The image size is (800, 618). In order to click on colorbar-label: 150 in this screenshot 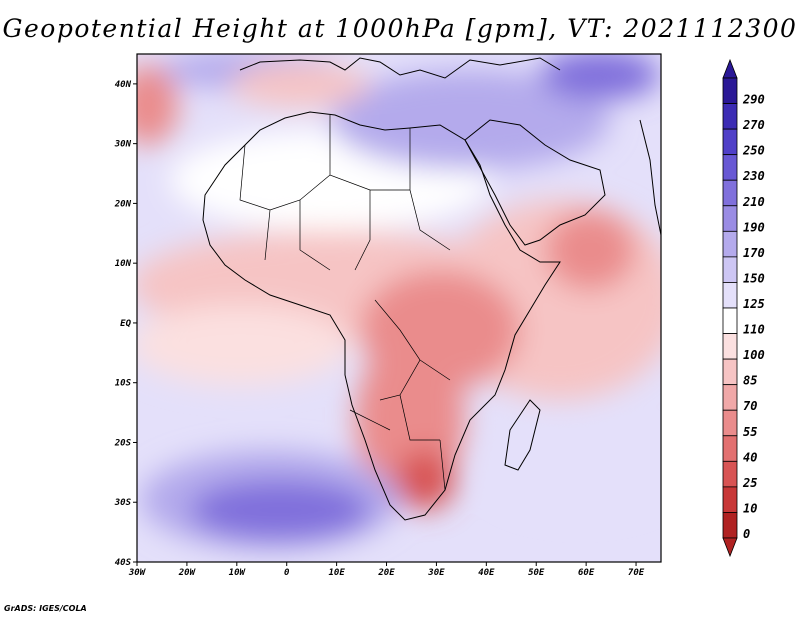, I will do `click(754, 278)`.